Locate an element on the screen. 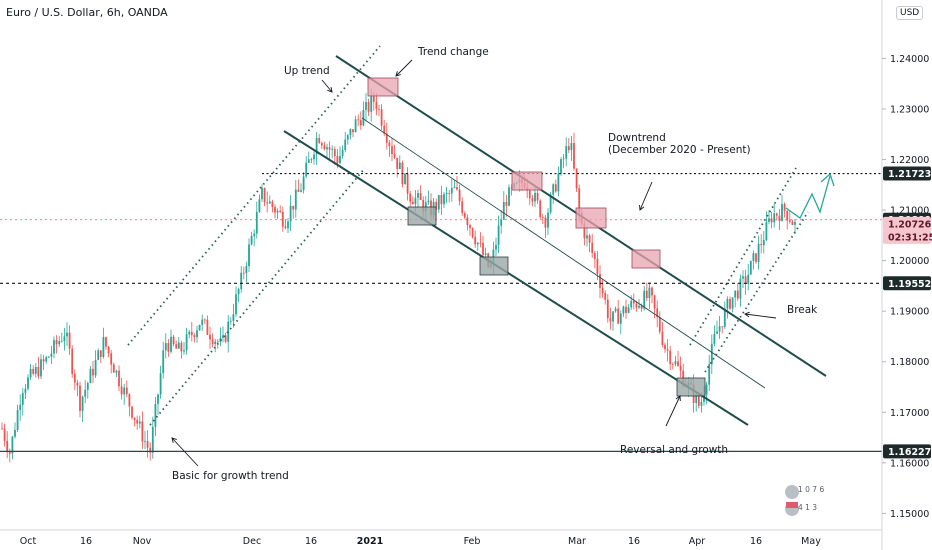  price-label-text: 02:31:25 is located at coordinates (910, 237).